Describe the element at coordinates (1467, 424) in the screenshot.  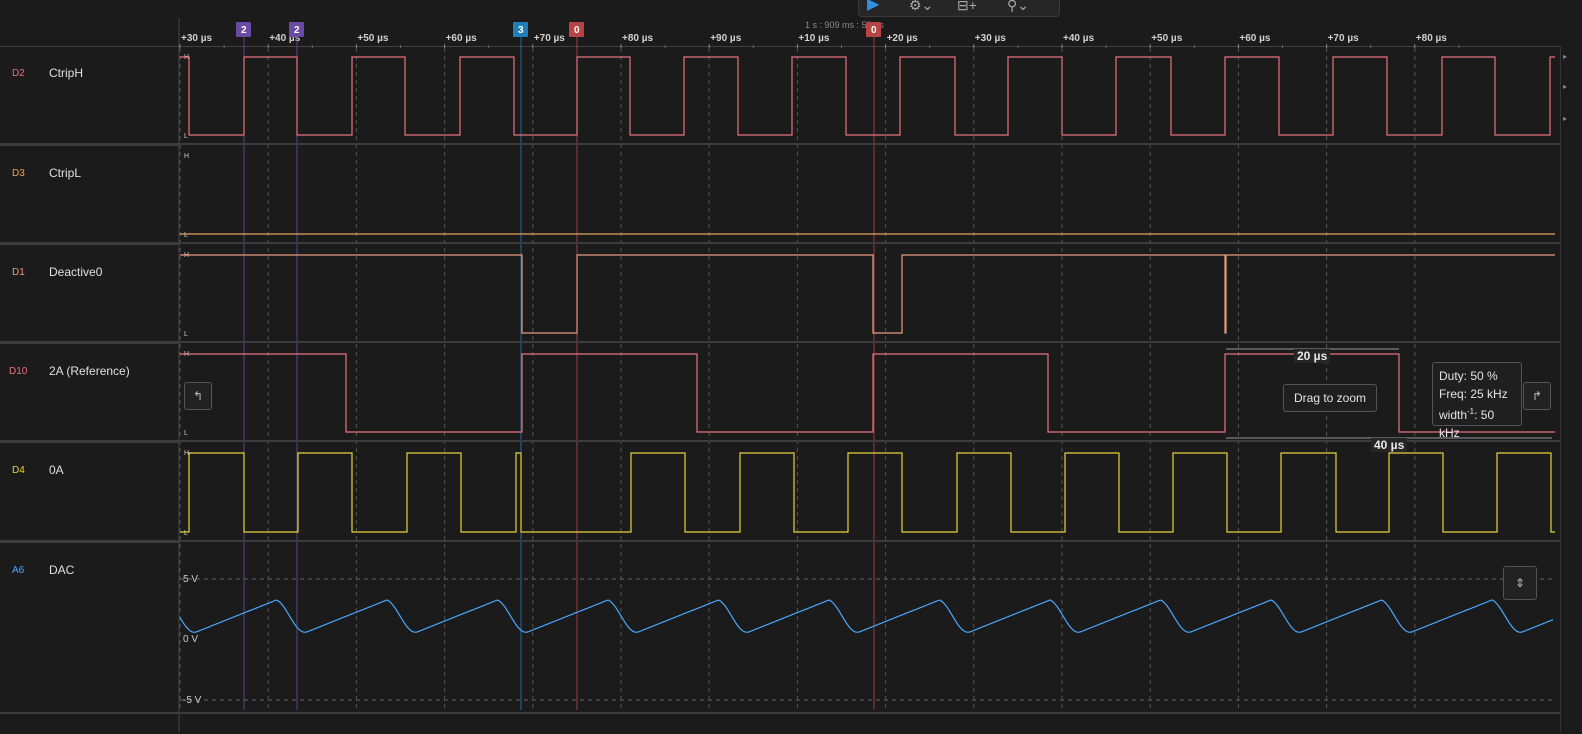
I see `inverse-width-number: : 50 kHz` at that location.